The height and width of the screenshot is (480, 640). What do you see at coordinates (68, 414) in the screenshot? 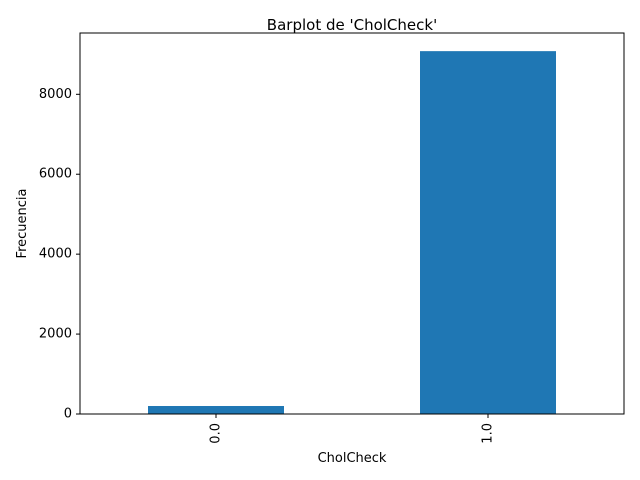
I see `y-tick-label-0: 0` at bounding box center [68, 414].